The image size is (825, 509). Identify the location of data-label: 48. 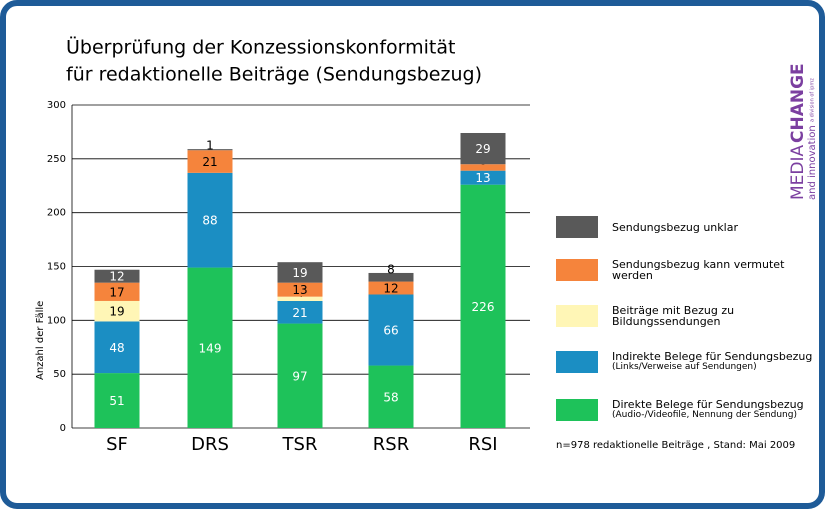
(116, 348).